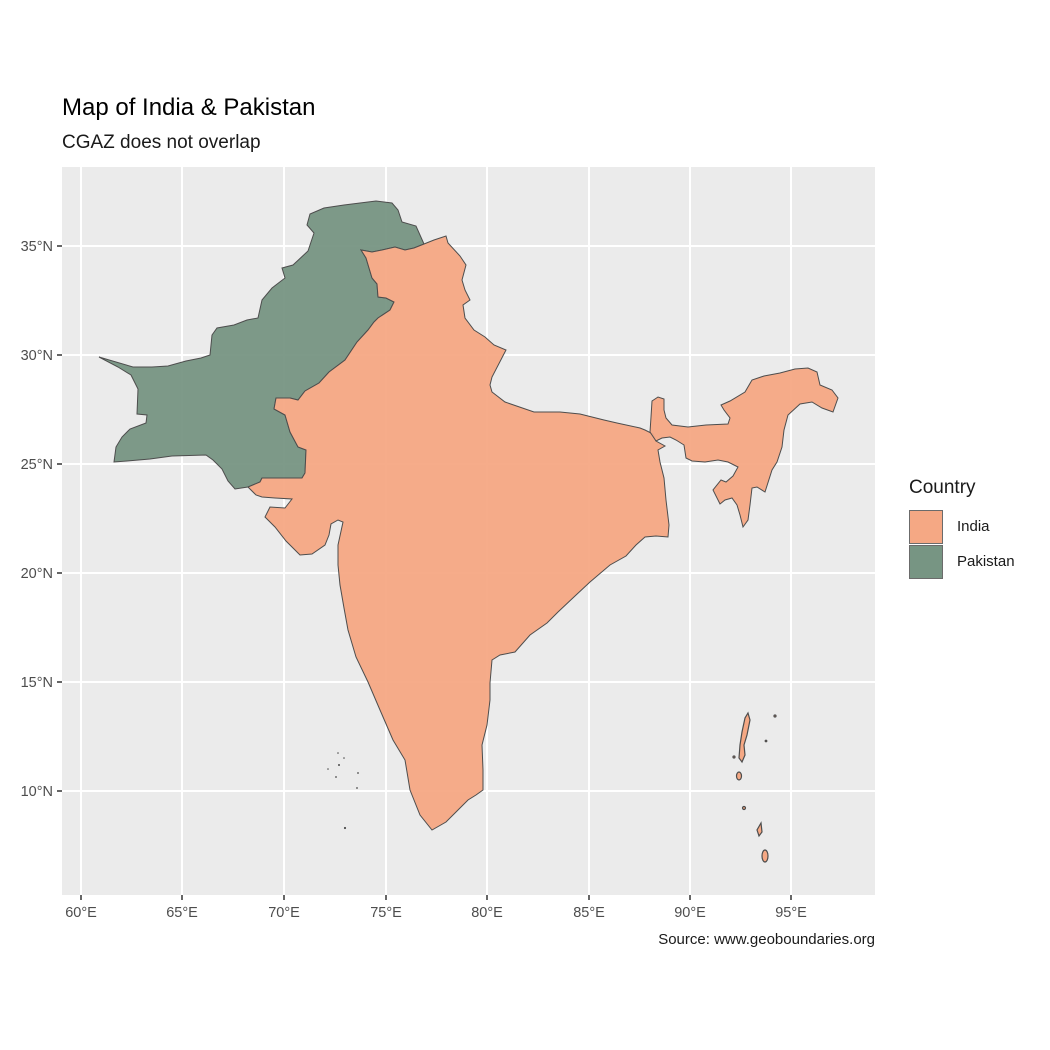 The height and width of the screenshot is (1050, 1050). What do you see at coordinates (386, 913) in the screenshot?
I see `x-tick-label: 75°E` at bounding box center [386, 913].